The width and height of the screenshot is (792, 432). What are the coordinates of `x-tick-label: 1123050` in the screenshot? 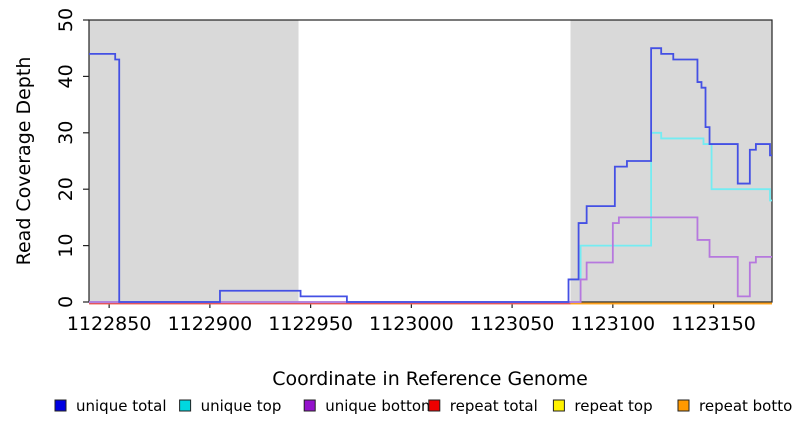 It's located at (512, 324).